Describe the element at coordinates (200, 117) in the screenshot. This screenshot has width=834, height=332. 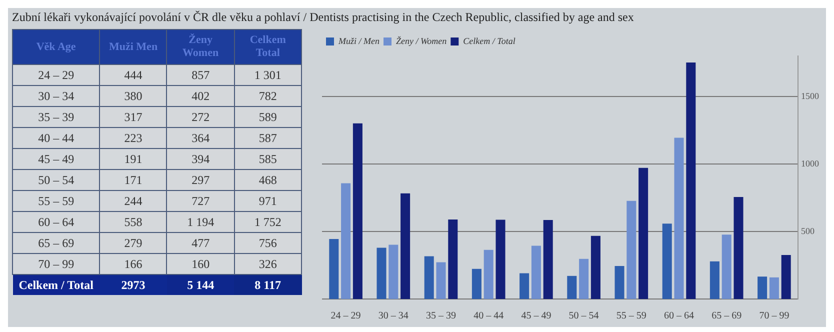
I see `data-label: 272` at that location.